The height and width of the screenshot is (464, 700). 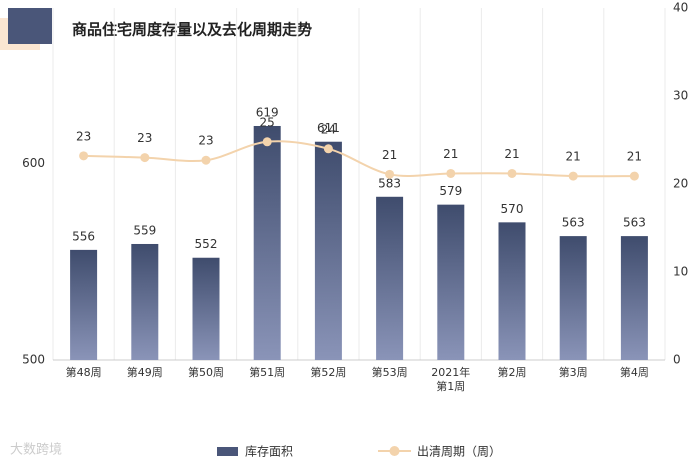 I want to click on line-label: 24, so click(x=328, y=129).